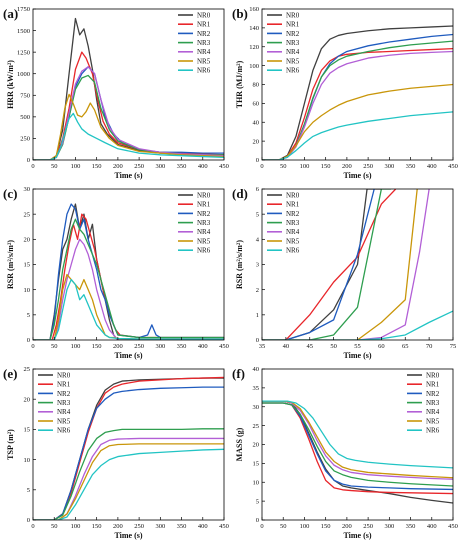 The height and width of the screenshot is (550, 462). I want to click on series-line-nr0, so click(357, 452).